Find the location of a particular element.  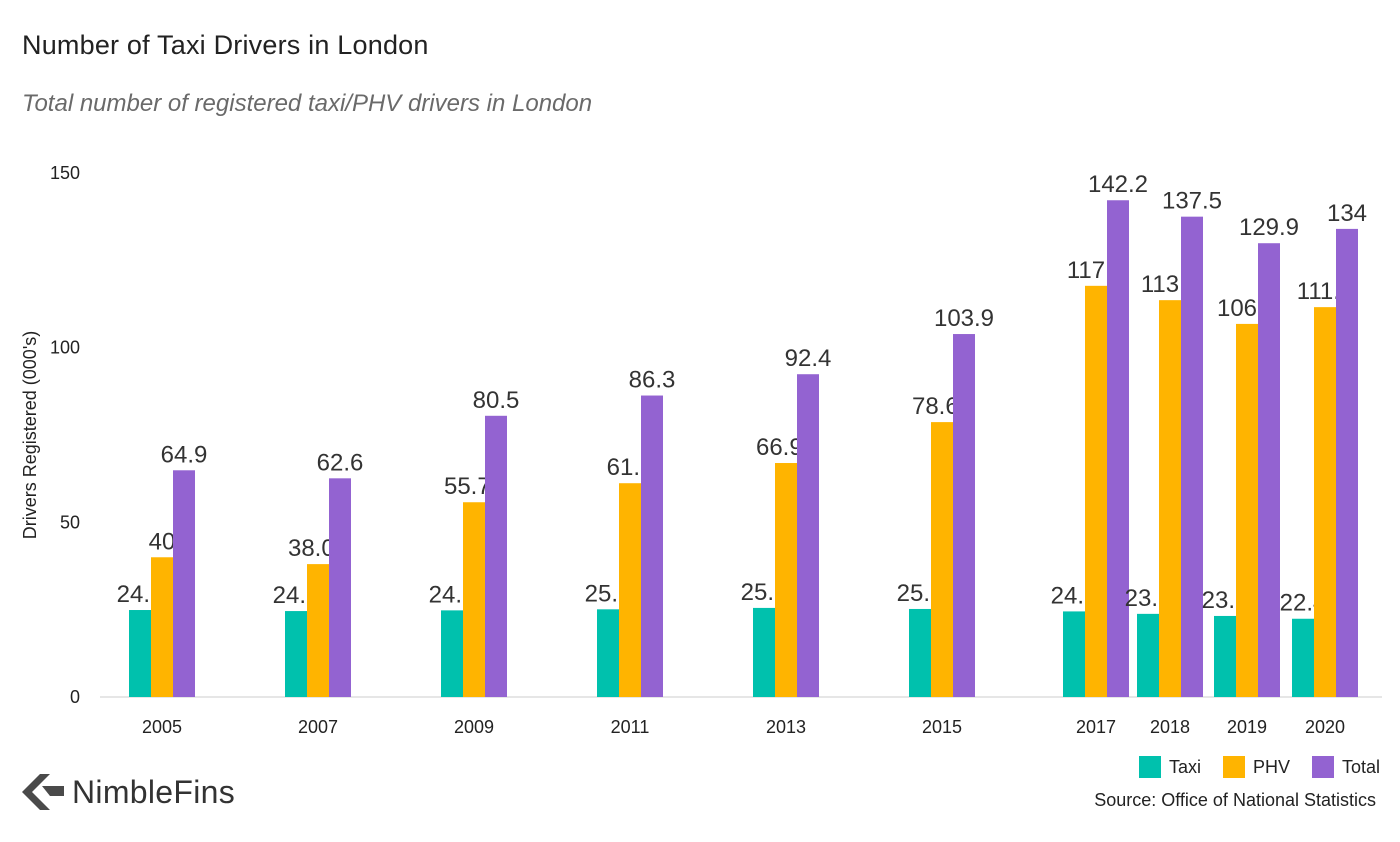

x-tick-label-2009: 2009 is located at coordinates (474, 727).